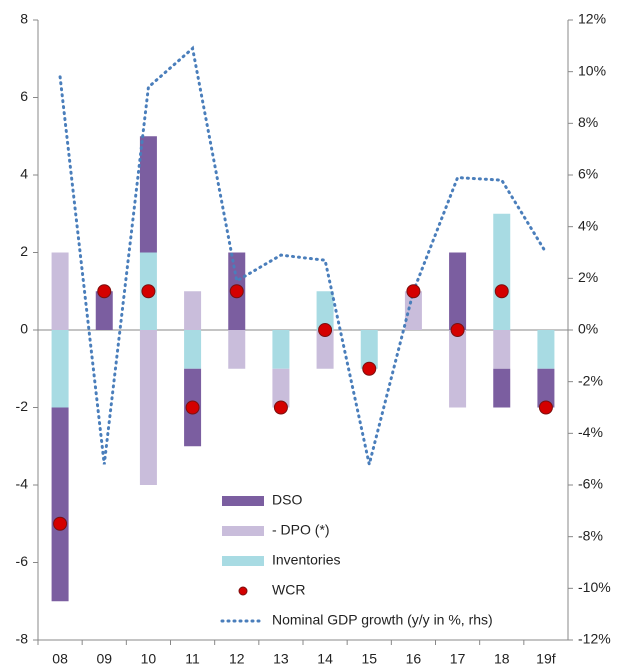 The width and height of the screenshot is (620, 668). I want to click on y2-tick-label: 0%, so click(588, 329).